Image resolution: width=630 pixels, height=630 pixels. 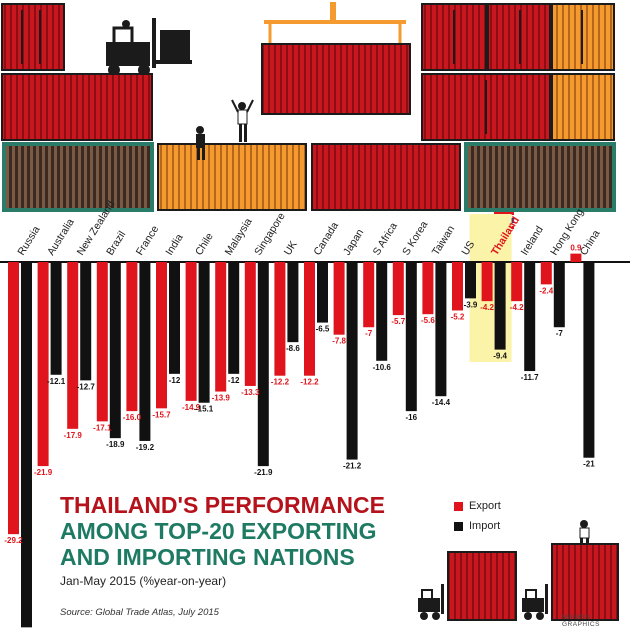 I want to click on category-label-india: India, so click(x=174, y=245).